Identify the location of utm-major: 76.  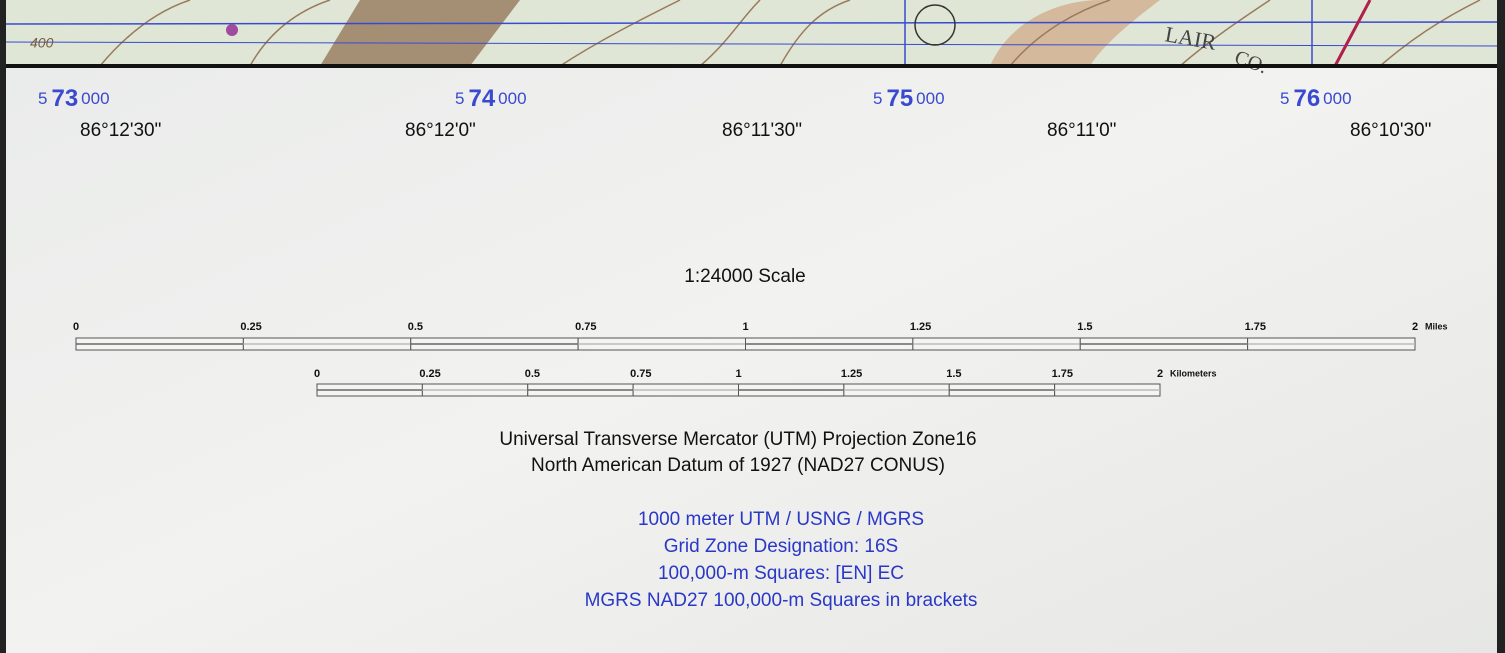
(1306, 98).